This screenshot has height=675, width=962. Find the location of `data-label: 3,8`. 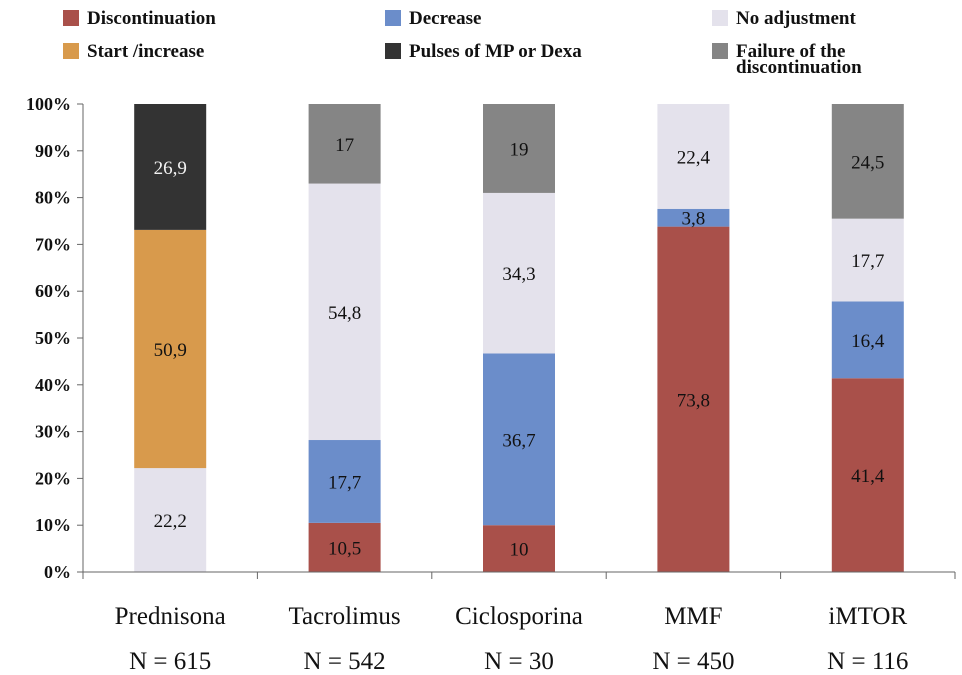

data-label: 3,8 is located at coordinates (694, 219).